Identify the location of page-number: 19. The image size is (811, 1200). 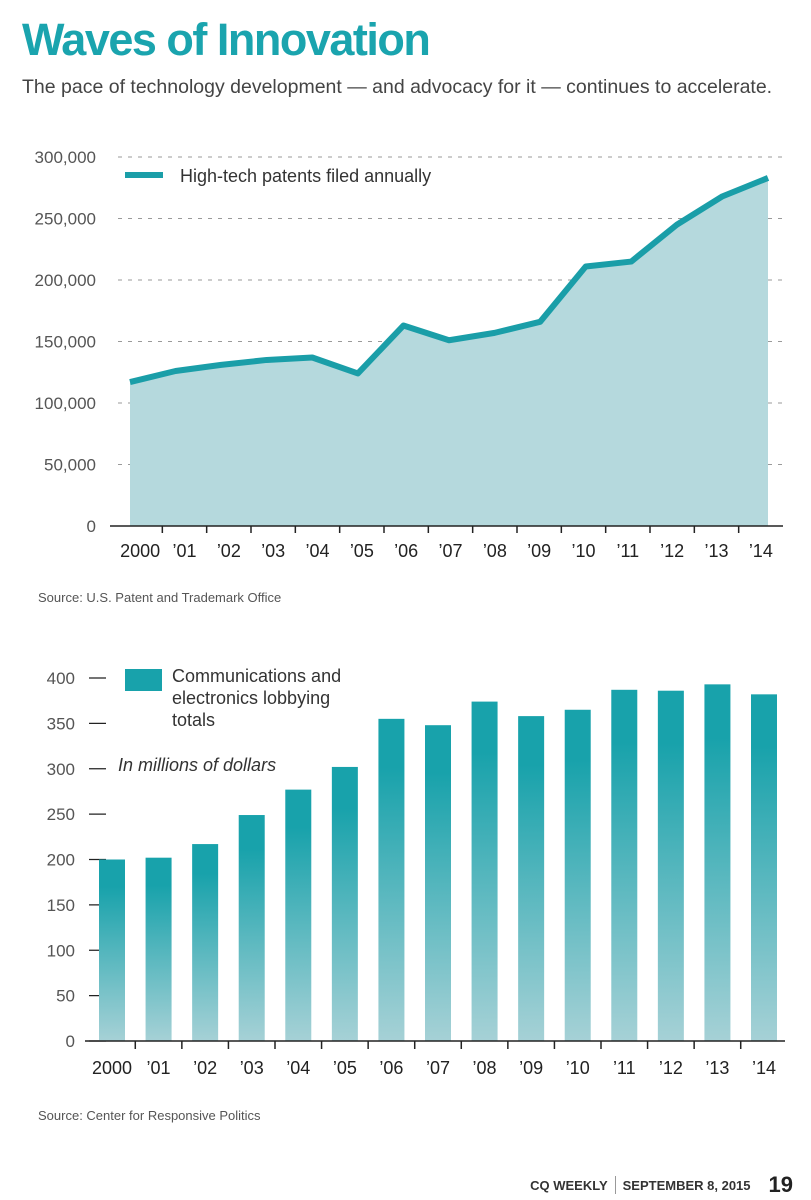
(780, 1184).